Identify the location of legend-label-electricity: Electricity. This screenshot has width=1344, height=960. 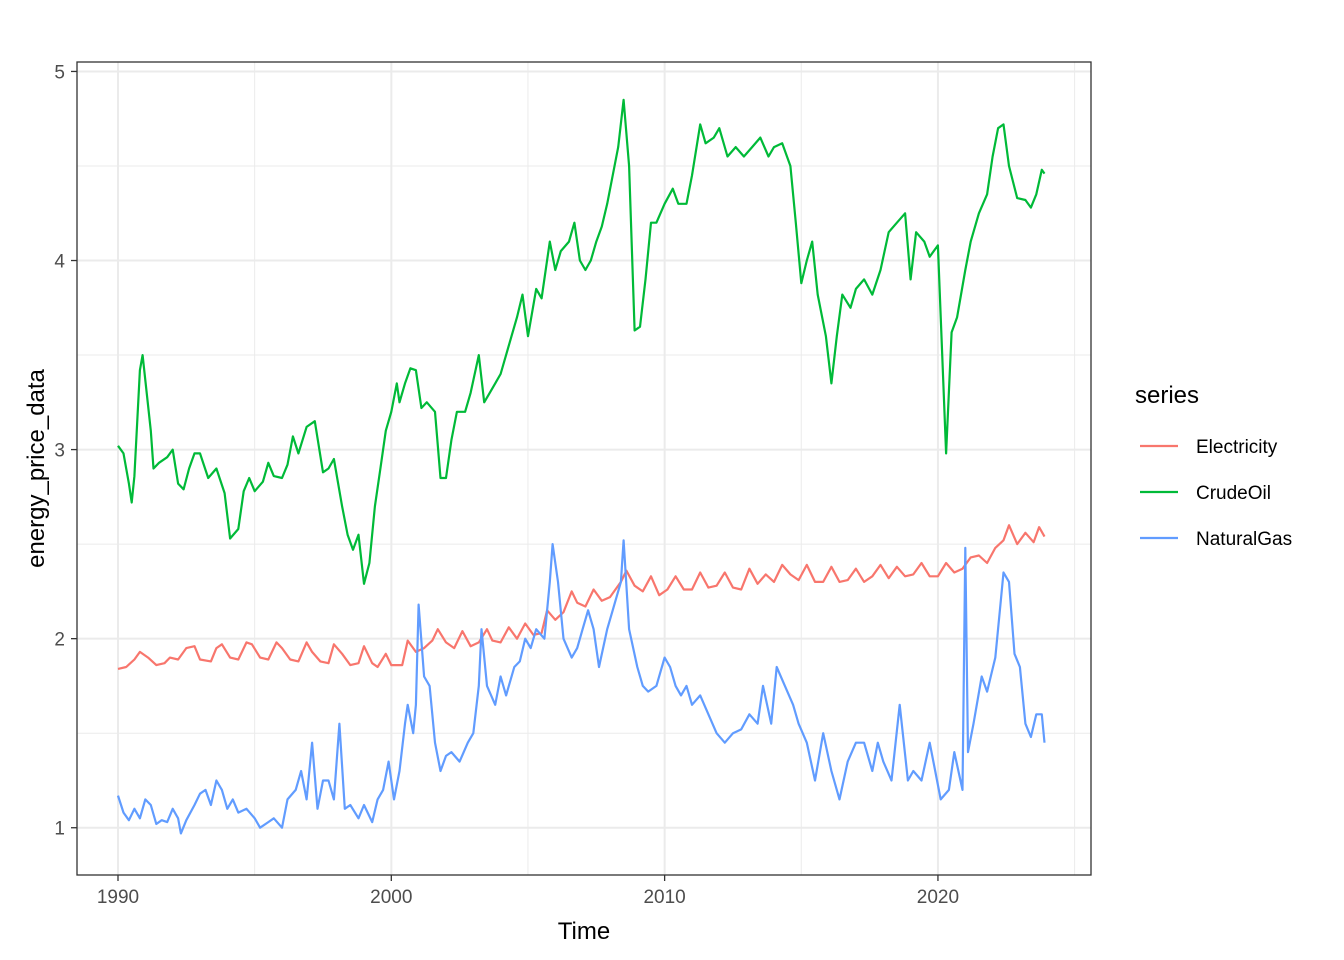
(1237, 447).